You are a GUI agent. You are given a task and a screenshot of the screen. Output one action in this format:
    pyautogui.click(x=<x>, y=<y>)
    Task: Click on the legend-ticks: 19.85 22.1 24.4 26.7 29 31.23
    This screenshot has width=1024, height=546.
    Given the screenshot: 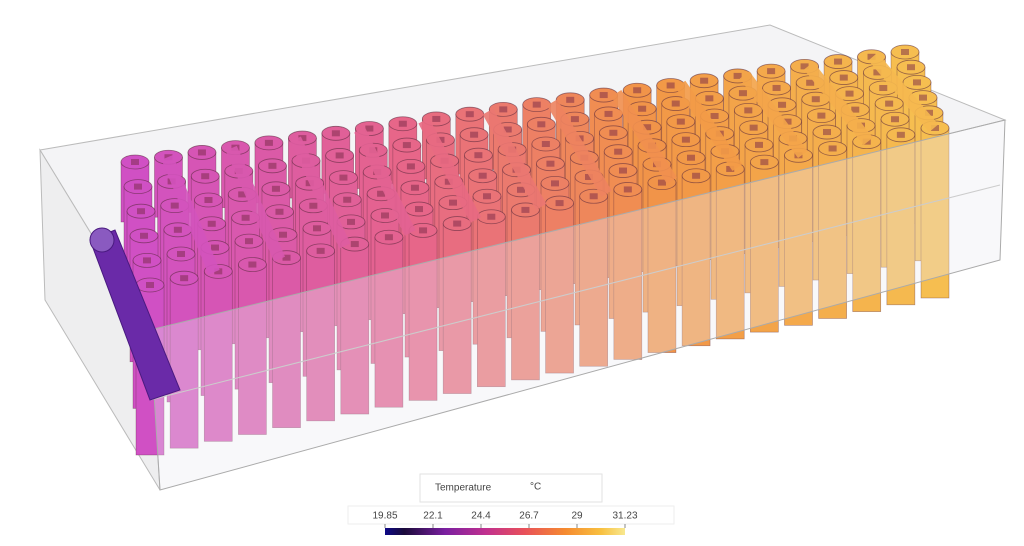 What is the action you would take?
    pyautogui.click(x=505, y=519)
    